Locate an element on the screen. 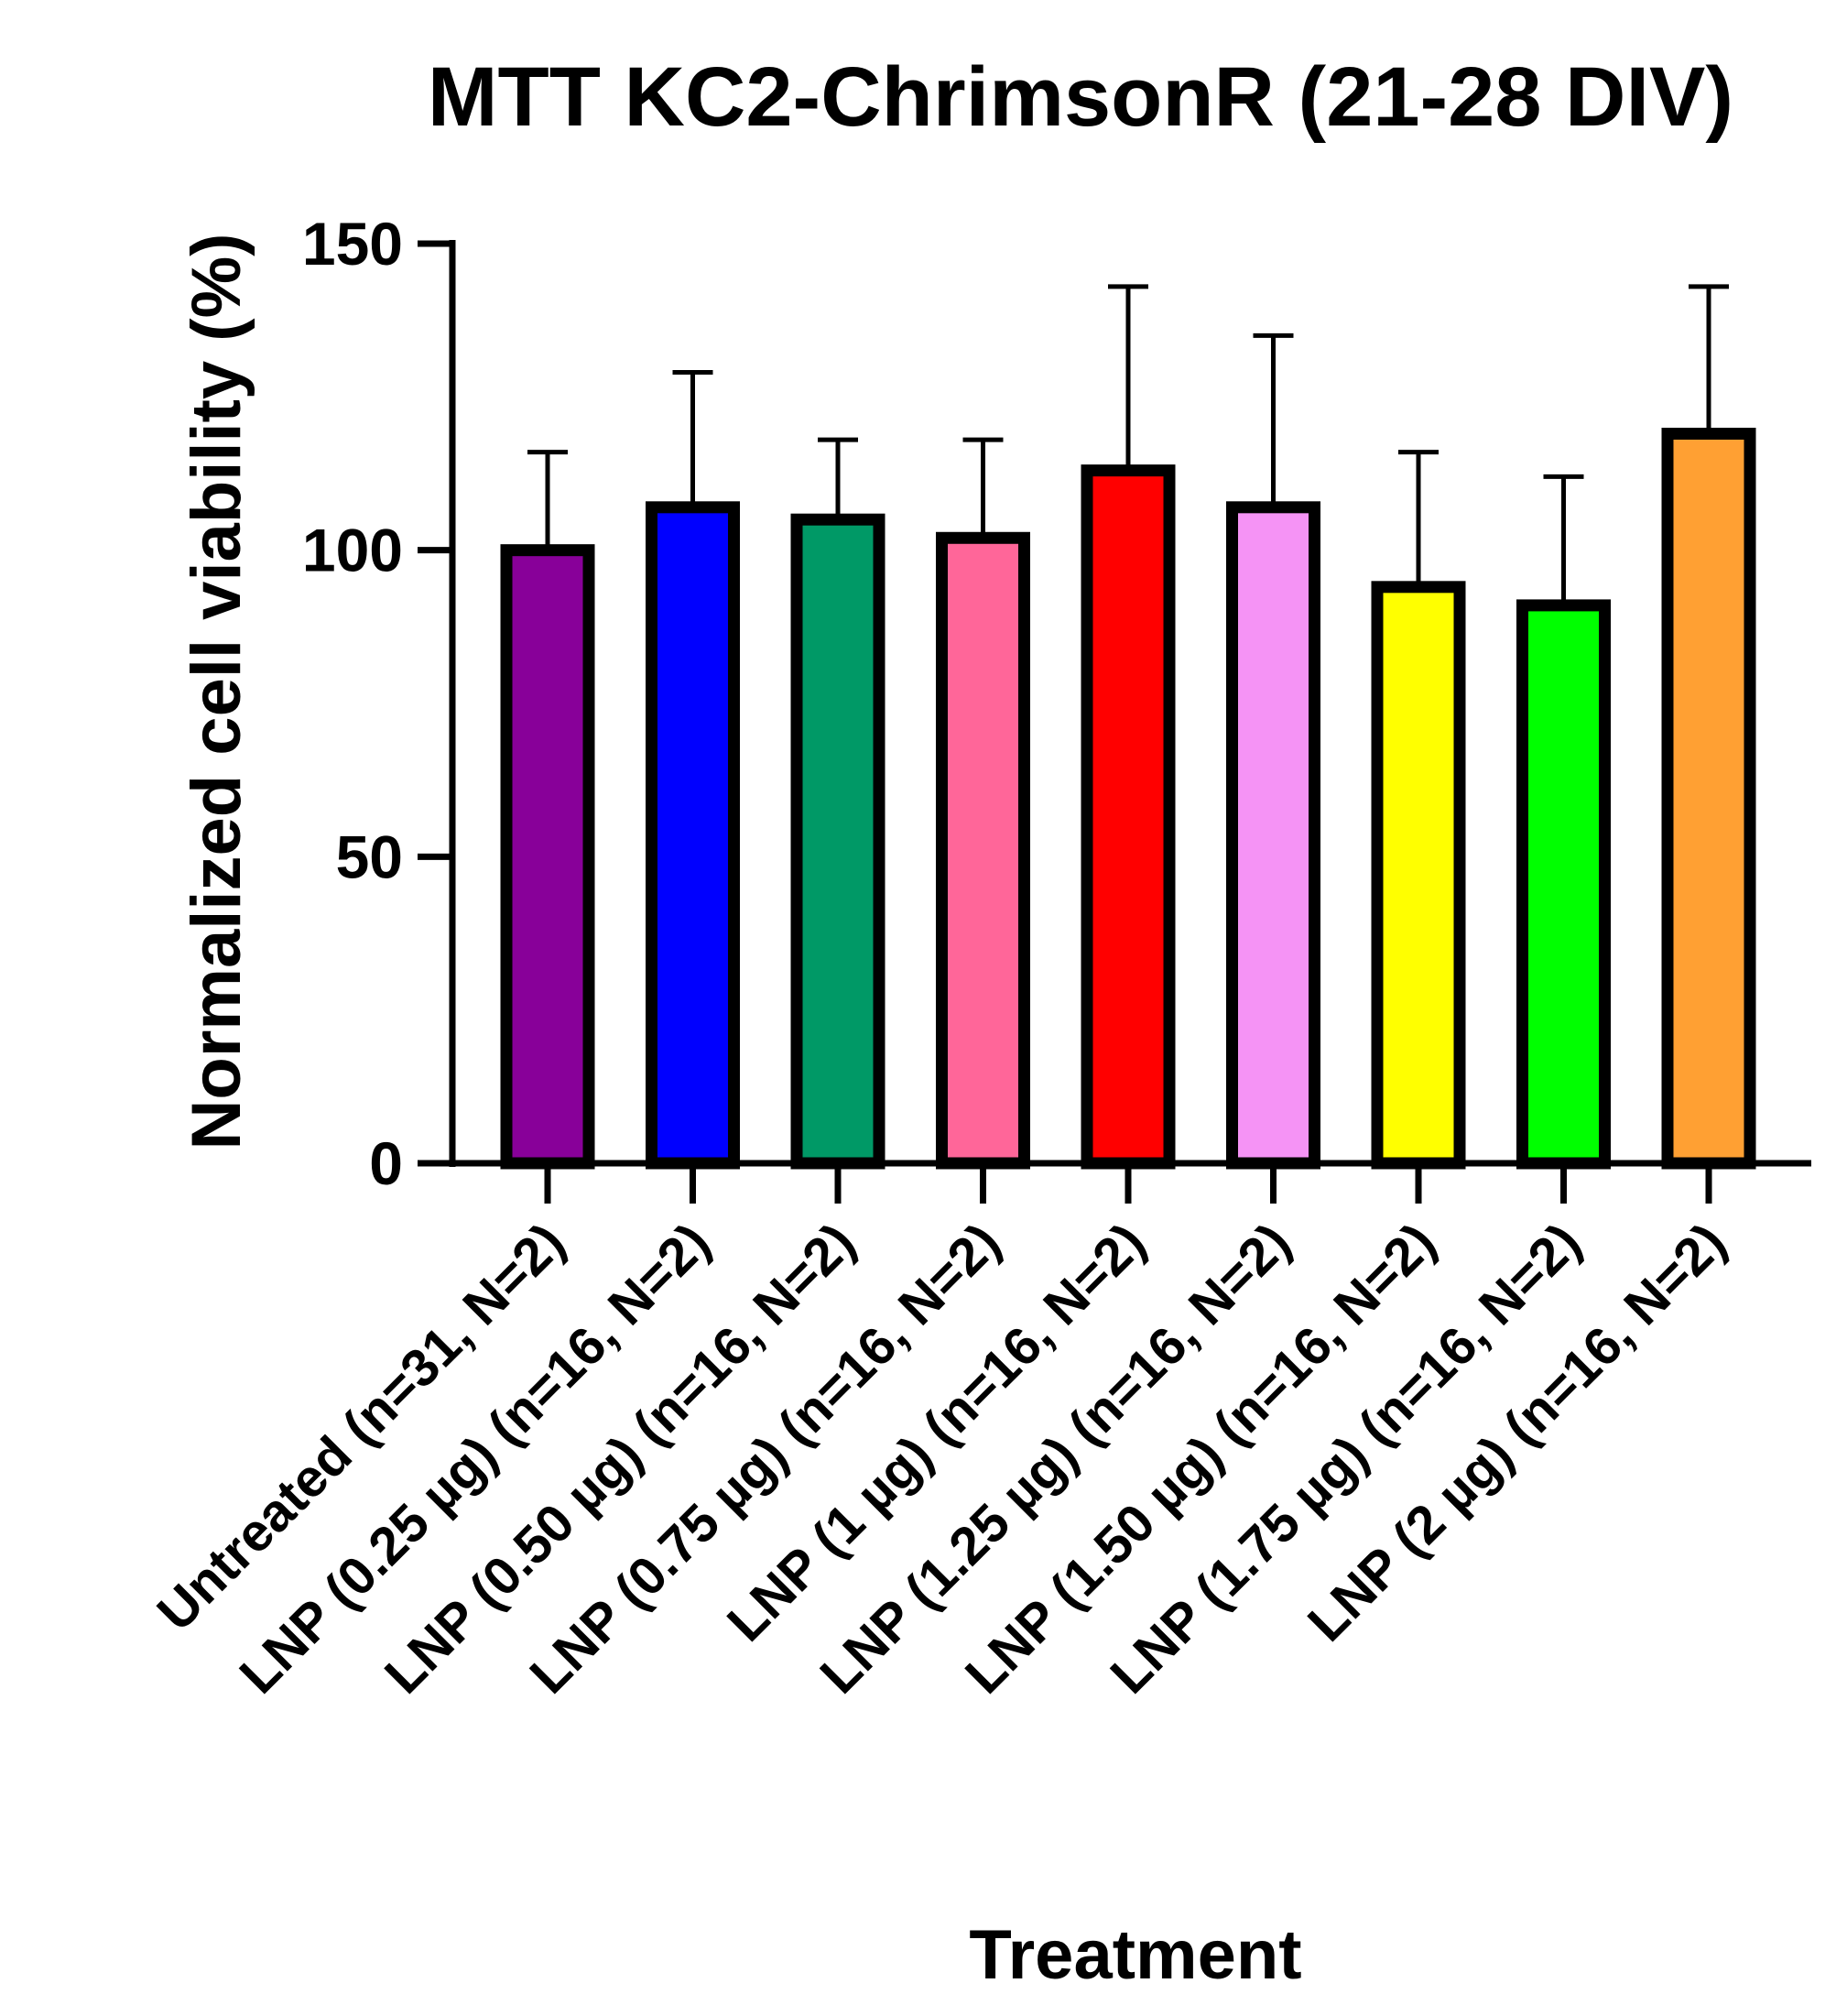 The width and height of the screenshot is (1847, 2016). y-tick-label-150: 150 is located at coordinates (352, 244).